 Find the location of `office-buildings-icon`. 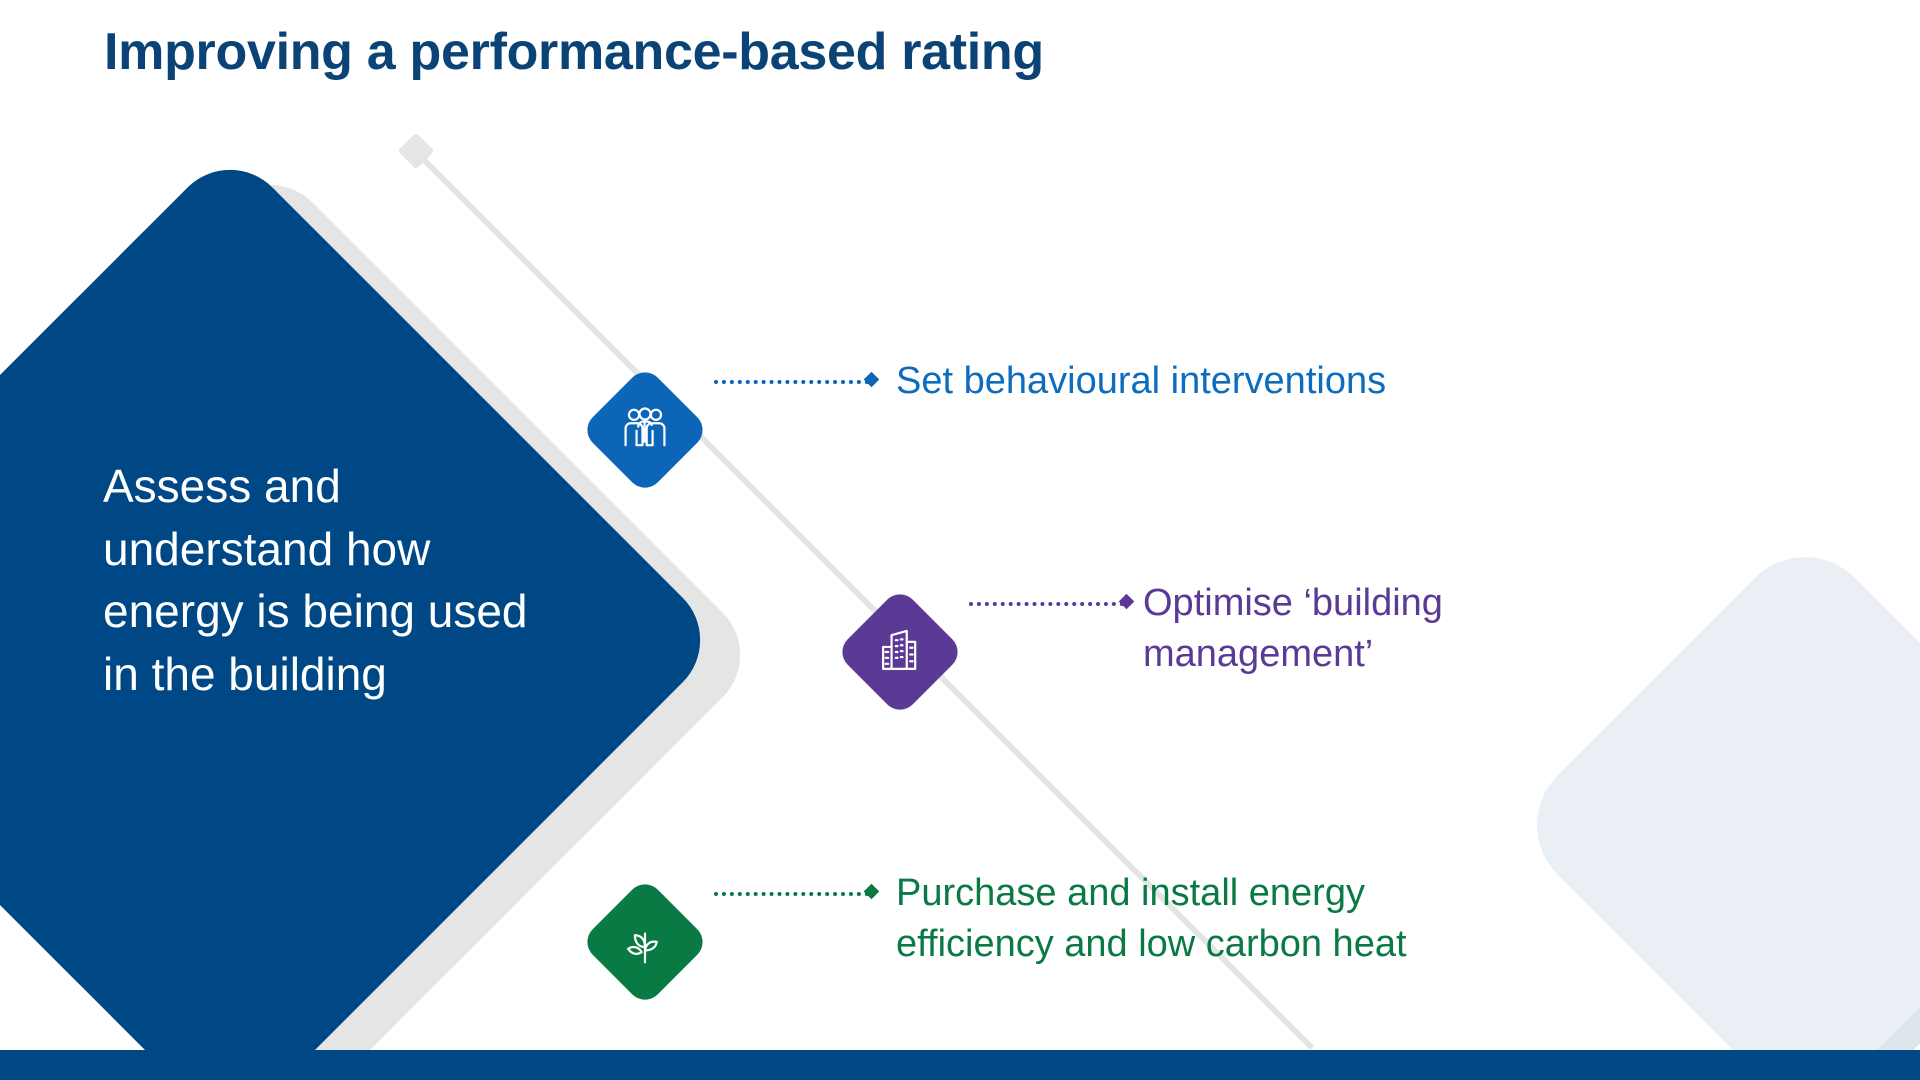

office-buildings-icon is located at coordinates (899, 649).